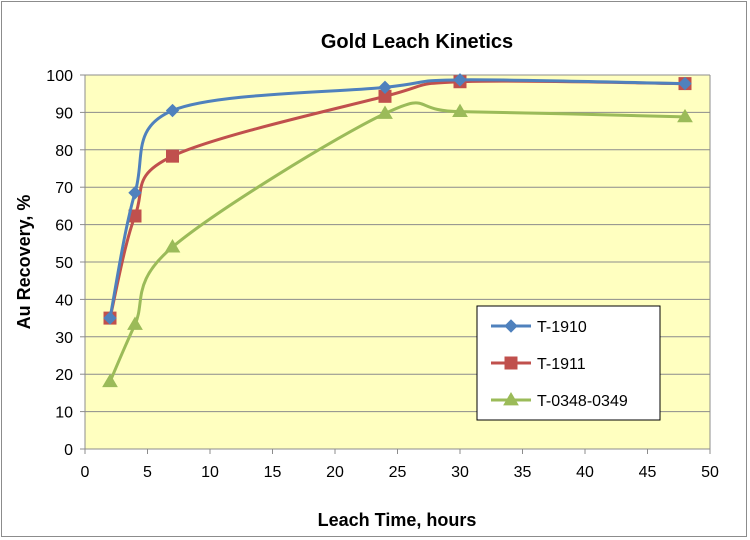  I want to click on x-tick-label: 25, so click(398, 472).